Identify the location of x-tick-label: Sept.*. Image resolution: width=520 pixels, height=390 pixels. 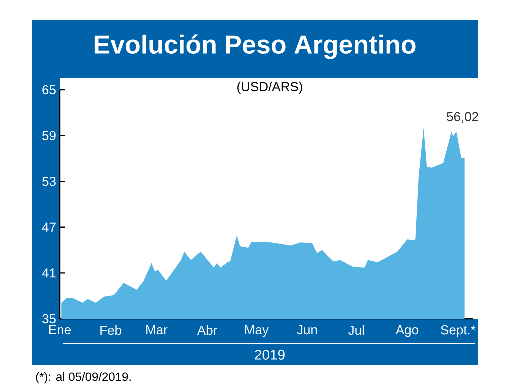
(458, 332).